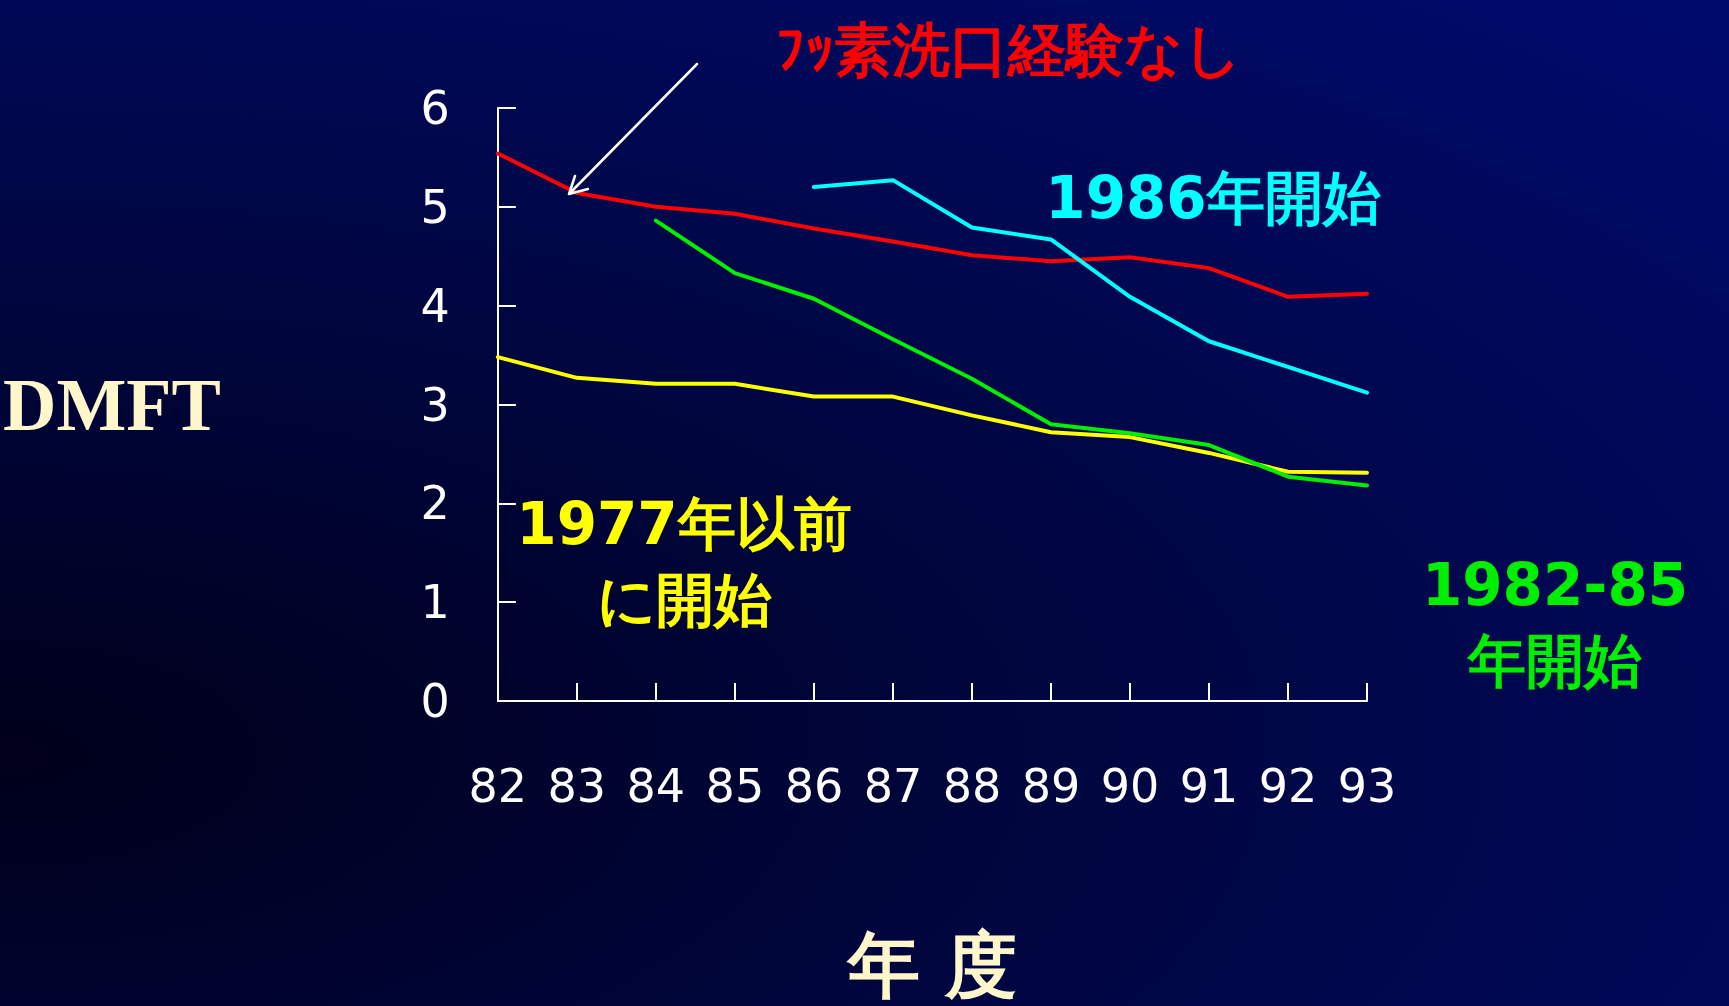 The width and height of the screenshot is (1729, 1006). I want to click on series-label: 1977年以前に開始, so click(684, 562).